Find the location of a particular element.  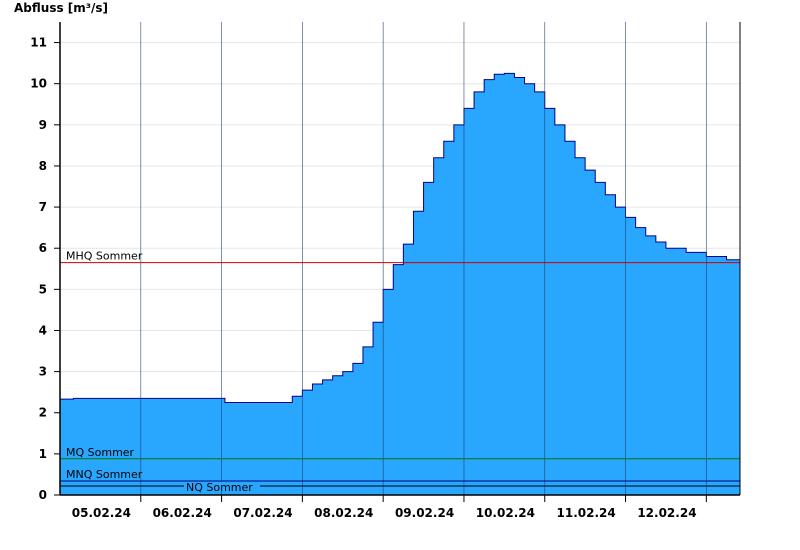

x-tick-label: 05.02.24 is located at coordinates (101, 513).